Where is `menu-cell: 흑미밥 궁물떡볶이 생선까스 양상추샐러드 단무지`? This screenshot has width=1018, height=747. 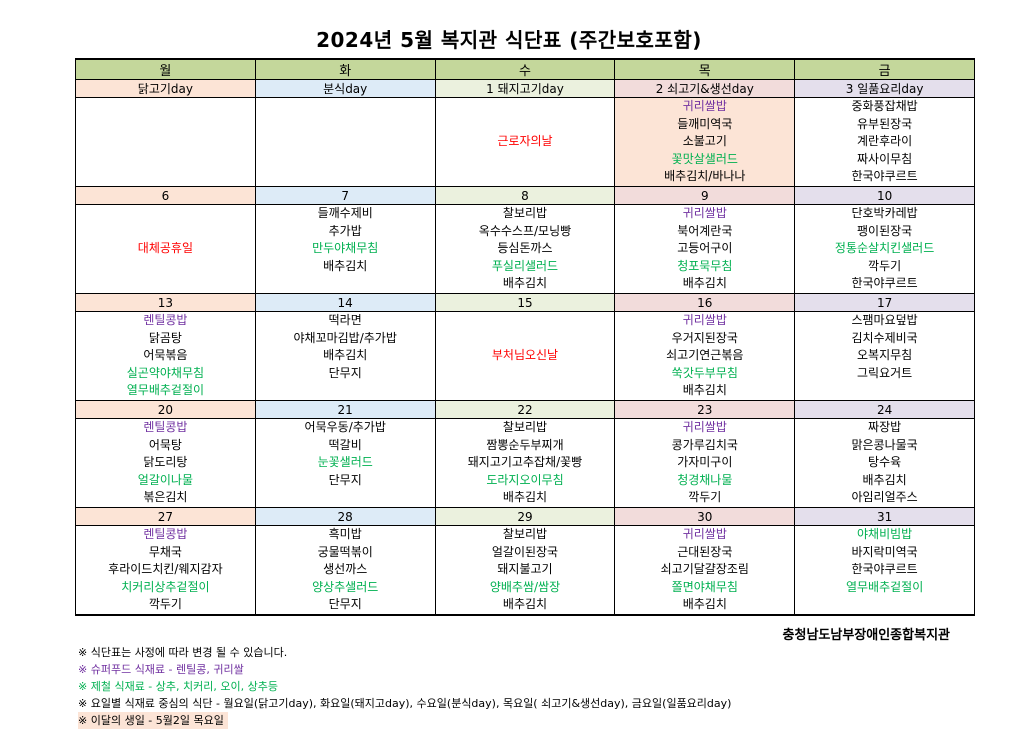
menu-cell: 흑미밥 궁물떡볶이 생선까스 양상추샐러드 단무지 is located at coordinates (345, 570).